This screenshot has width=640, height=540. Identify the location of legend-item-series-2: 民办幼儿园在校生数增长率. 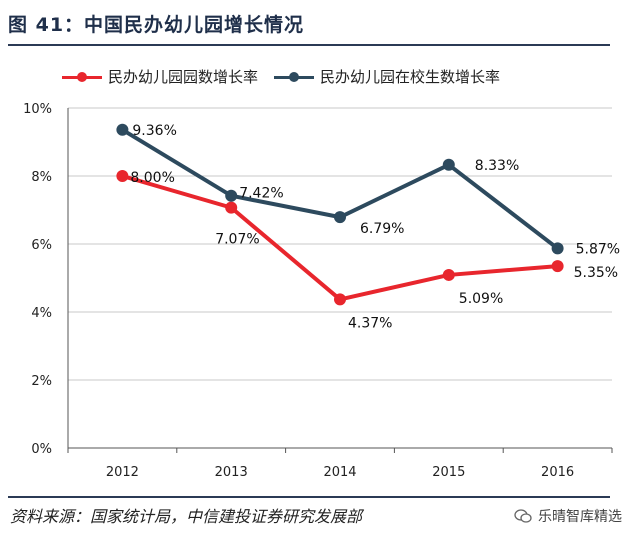
(387, 76).